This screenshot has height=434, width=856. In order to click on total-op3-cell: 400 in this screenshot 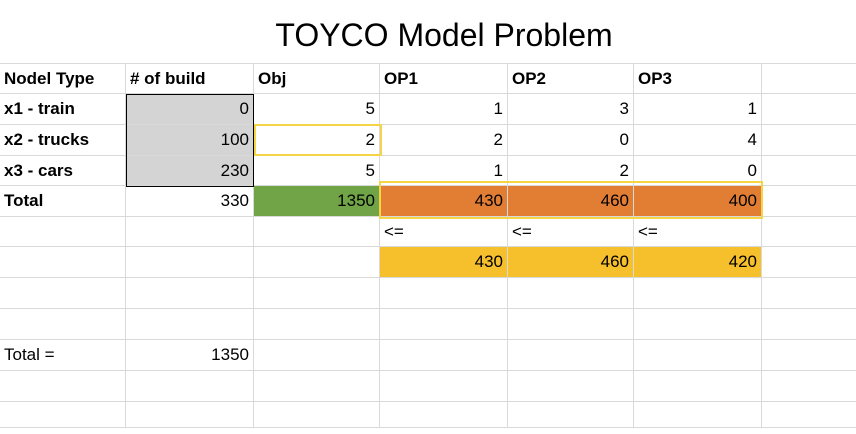, I will do `click(698, 201)`.